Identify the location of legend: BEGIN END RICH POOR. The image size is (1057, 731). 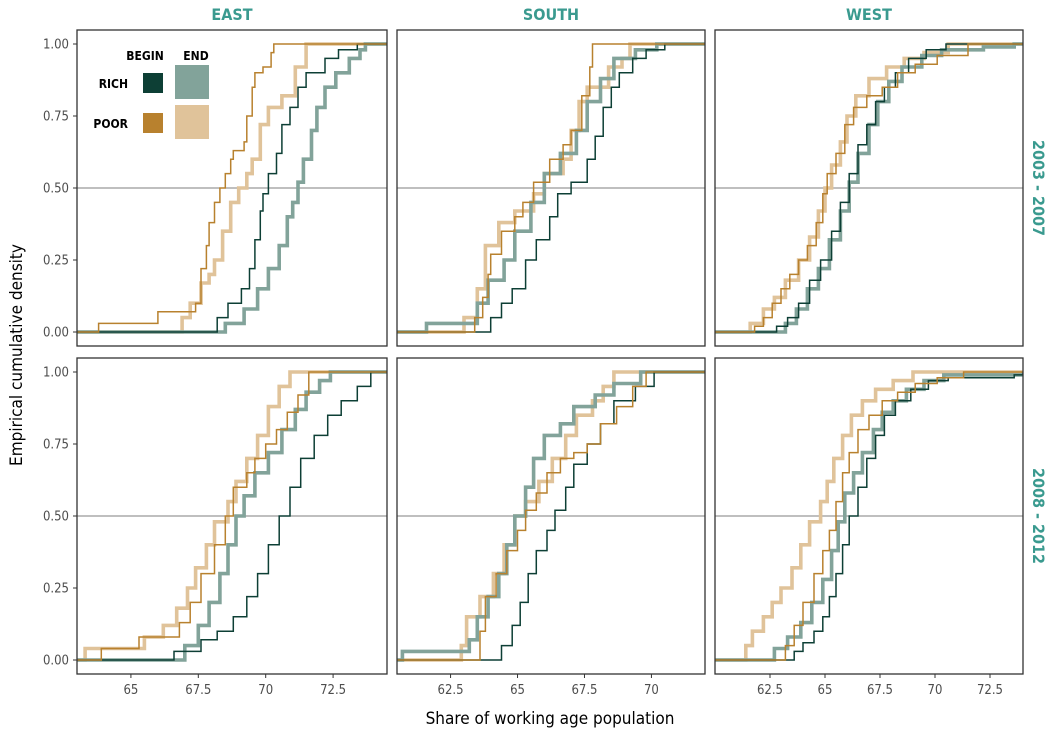
(151, 94).